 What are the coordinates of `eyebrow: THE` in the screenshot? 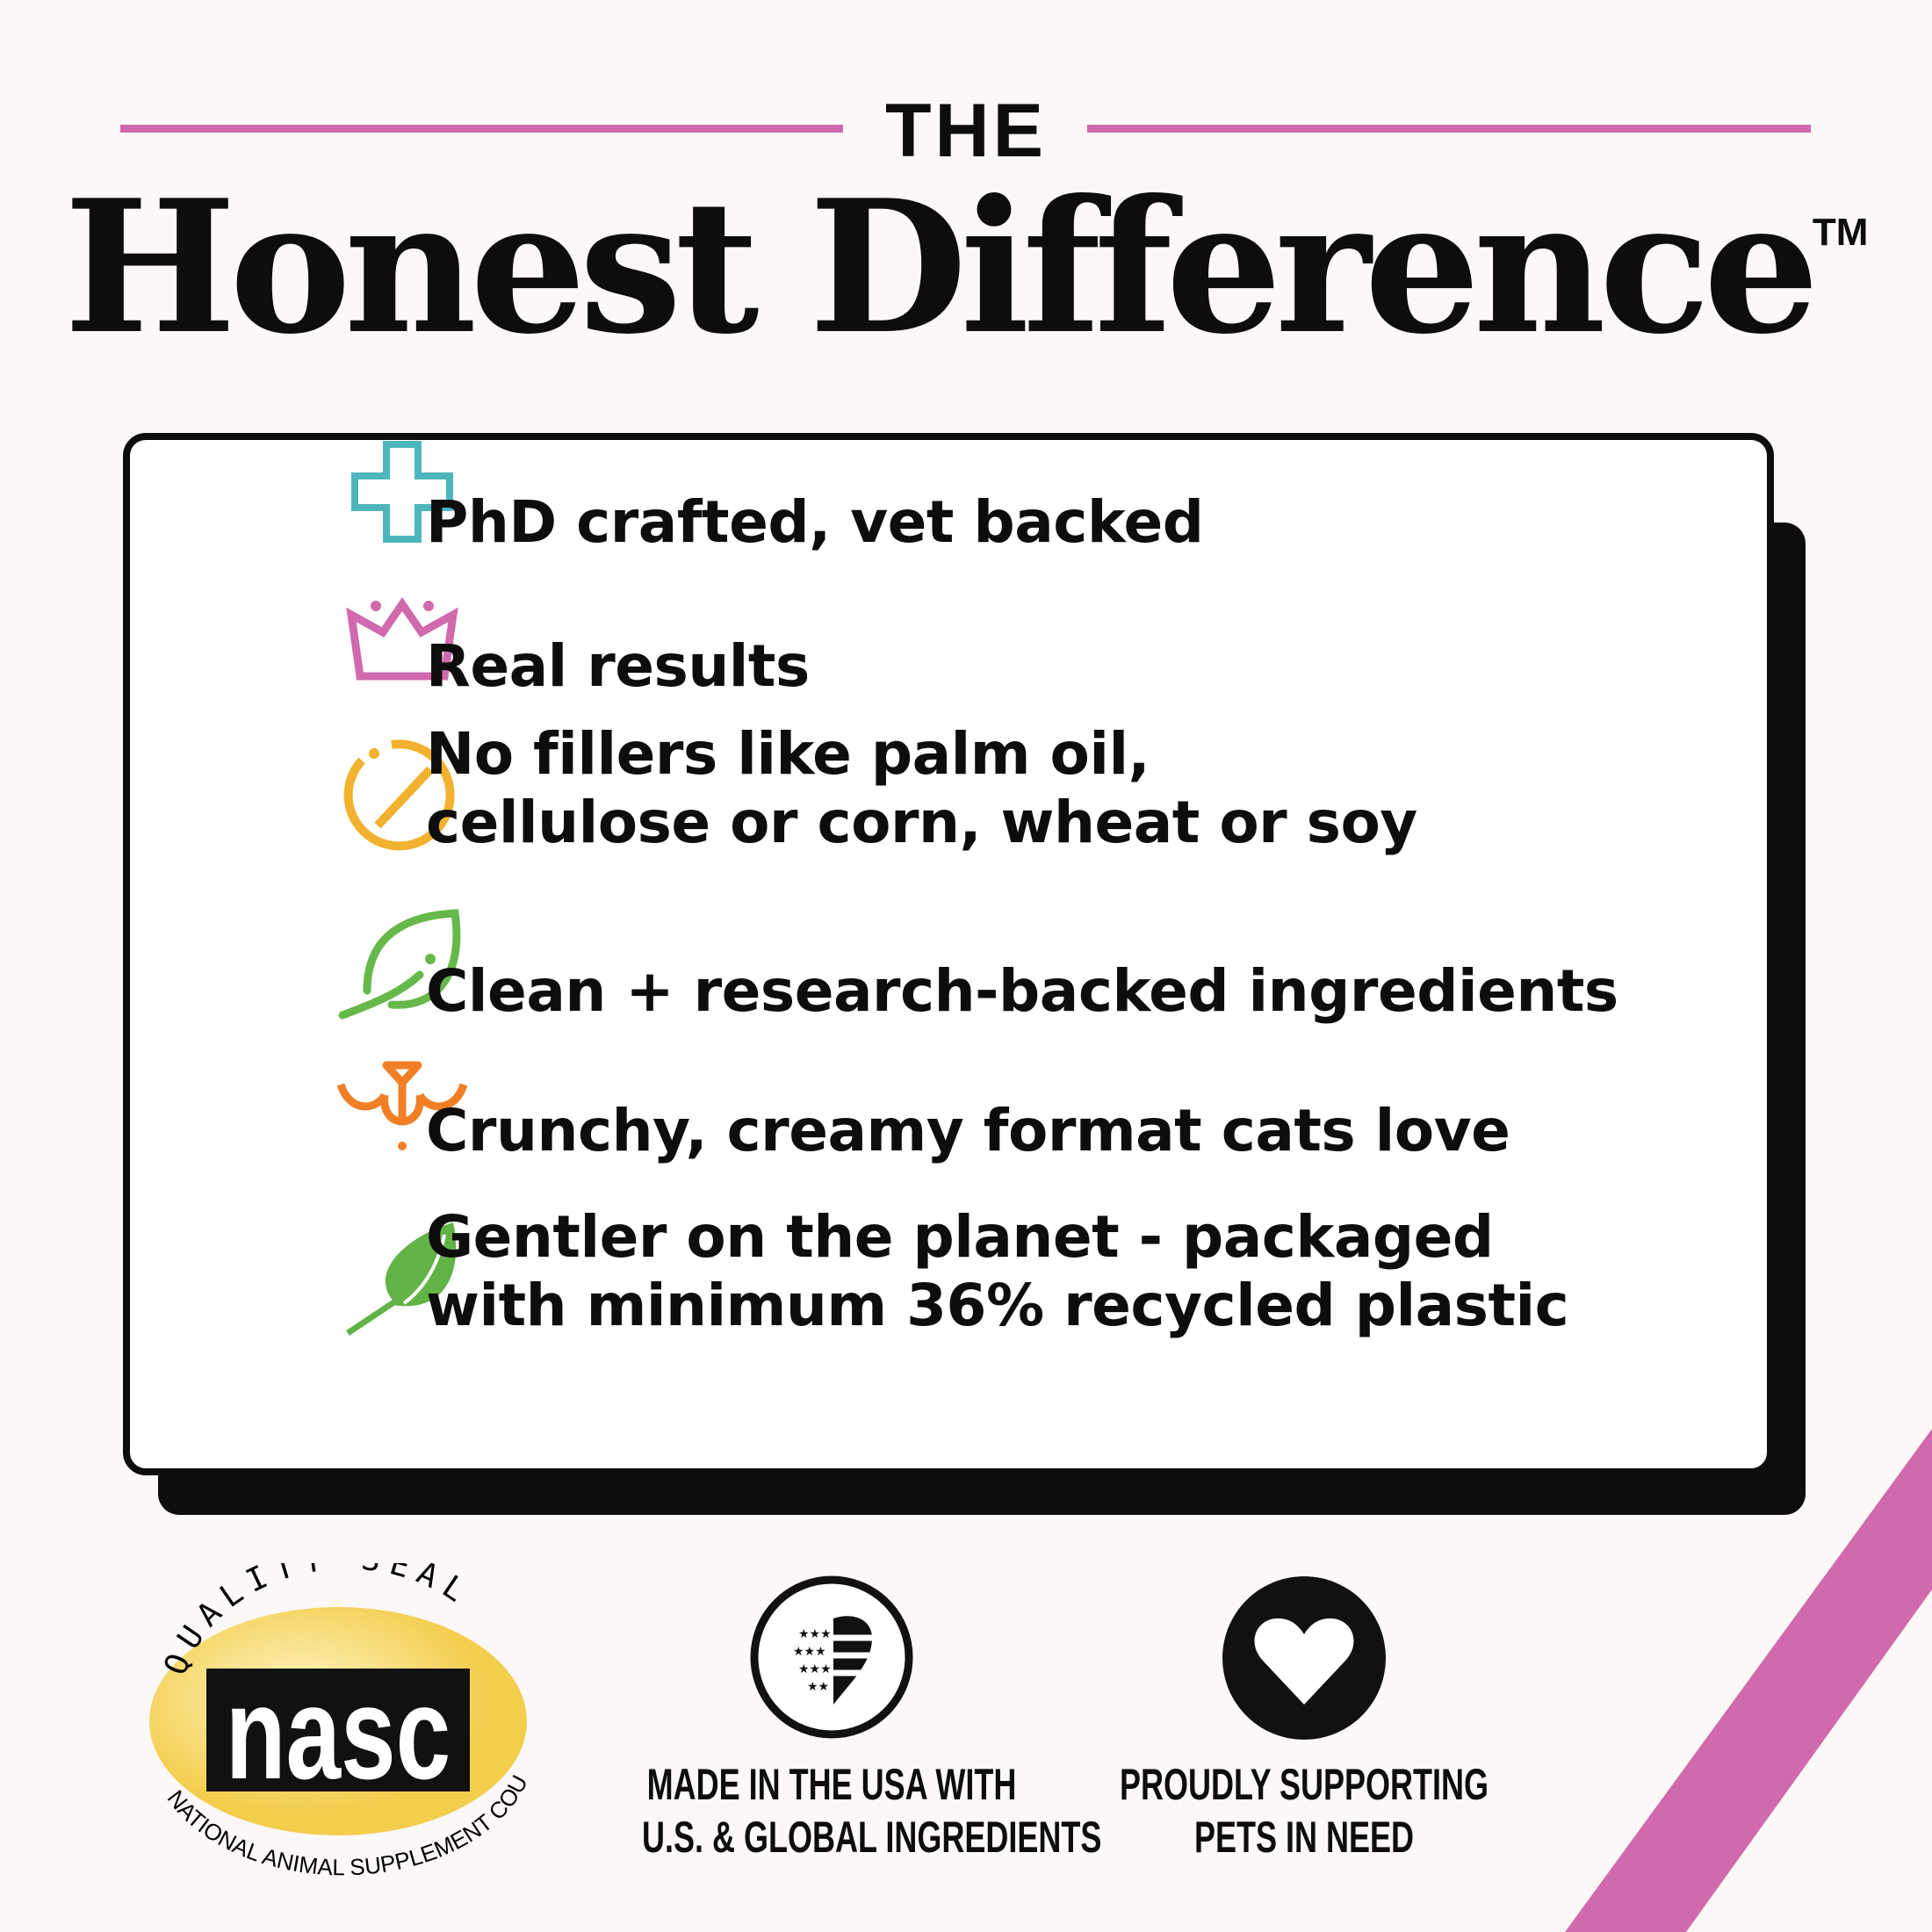 It's located at (966, 131).